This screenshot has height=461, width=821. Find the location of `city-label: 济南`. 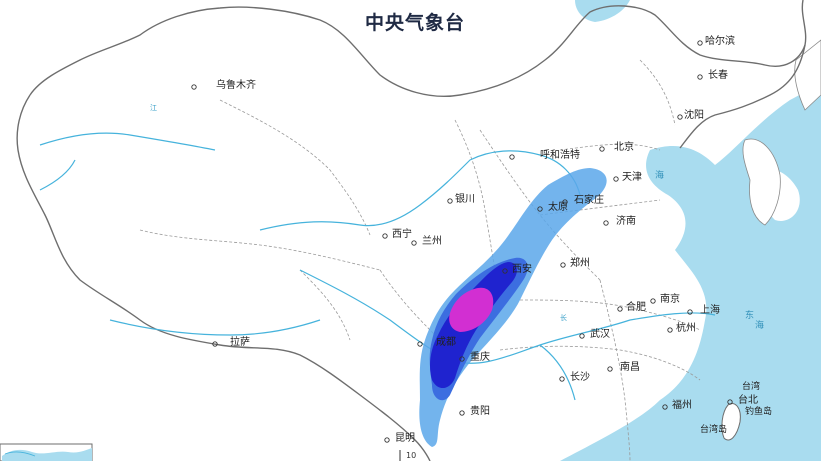

city-label: 济南 is located at coordinates (626, 220).